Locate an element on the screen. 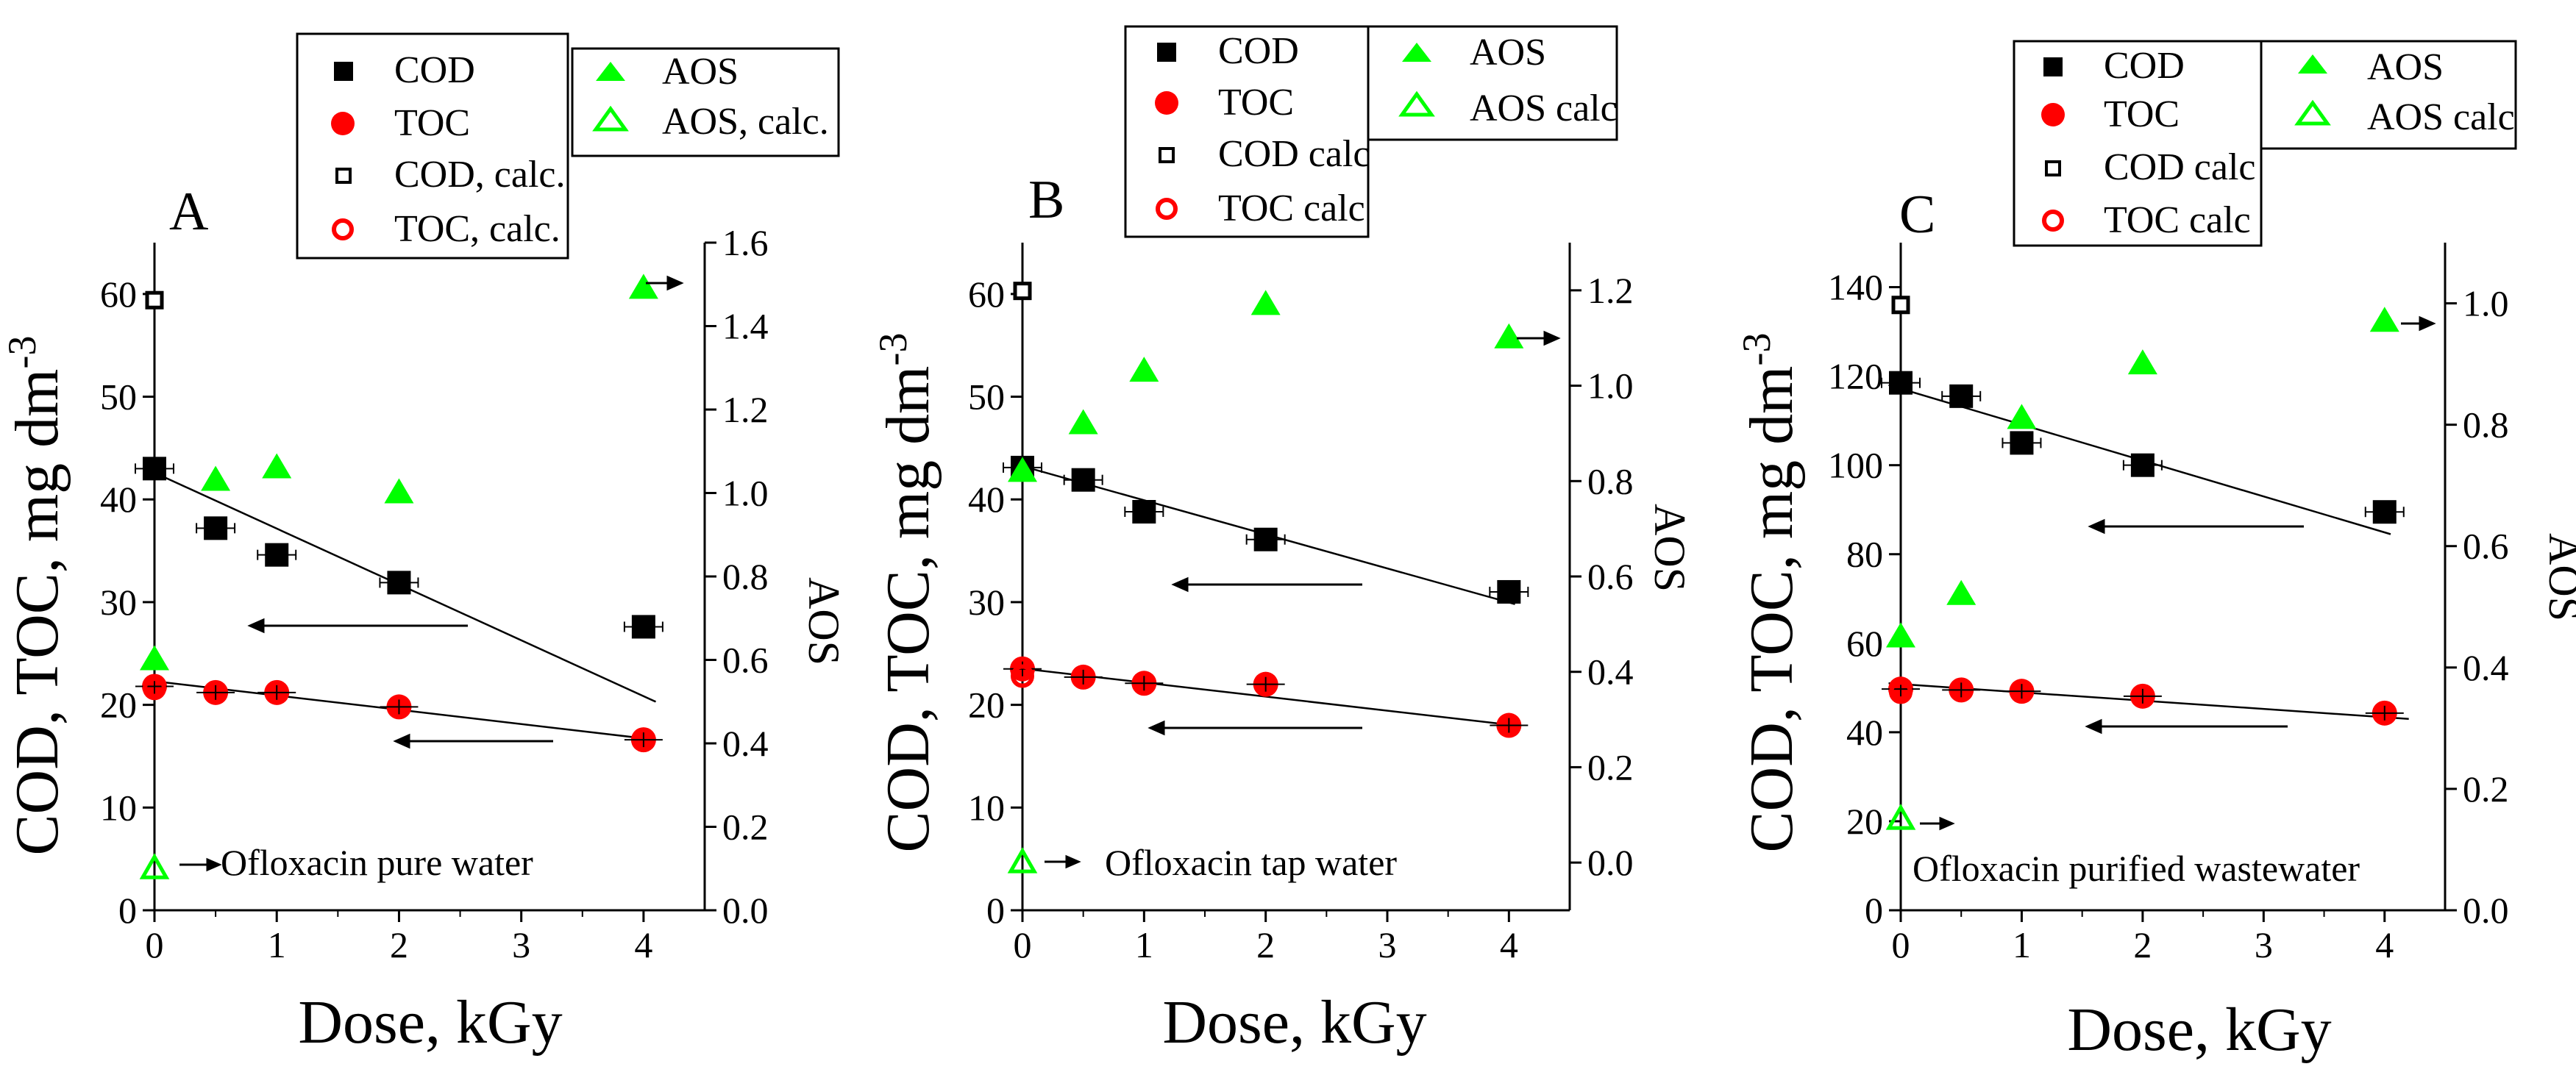 This screenshot has width=2576, height=1086. y-axis-title-left-b-text: COD, TOC, mg dm is located at coordinates (908, 608).